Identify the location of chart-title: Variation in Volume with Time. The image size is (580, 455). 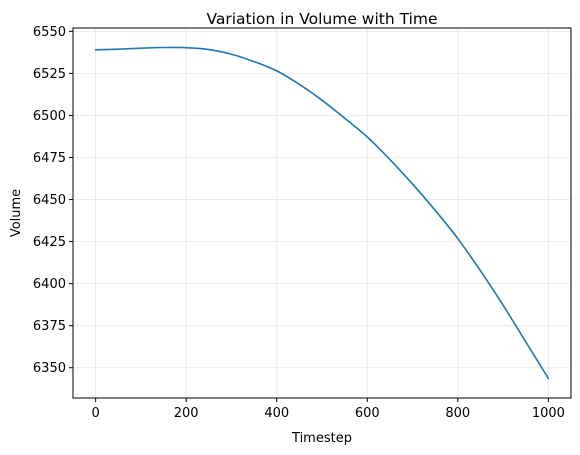
(321, 19).